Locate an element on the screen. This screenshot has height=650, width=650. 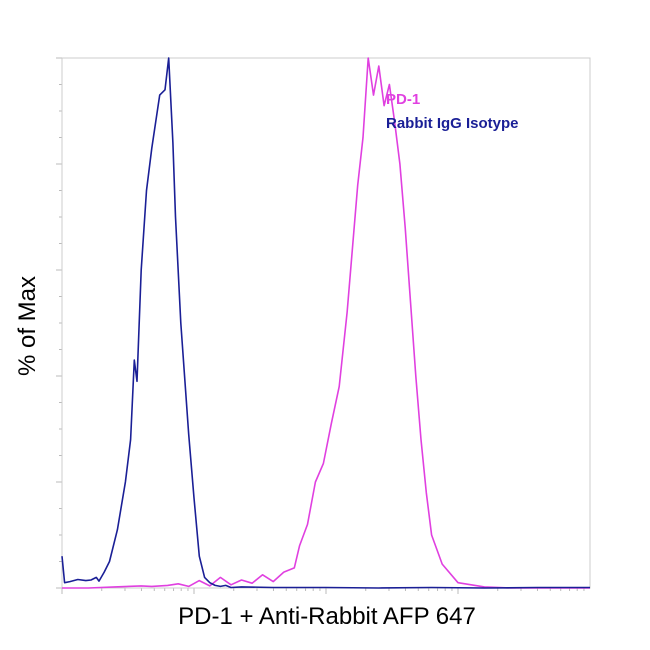
legend-entry-isotype: Rabbit IgG Isotype is located at coordinates (452, 123).